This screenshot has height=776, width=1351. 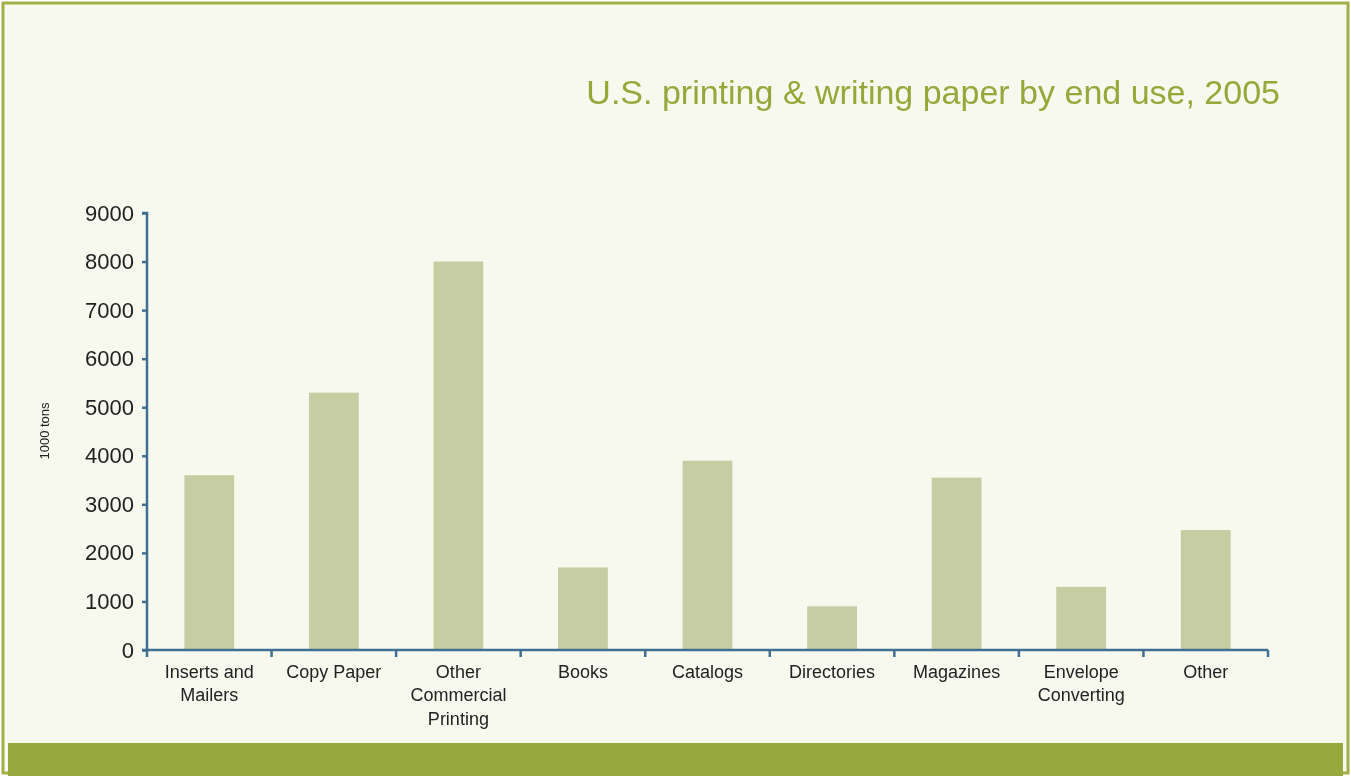 I want to click on y-tick-label: 3000, so click(x=109, y=504).